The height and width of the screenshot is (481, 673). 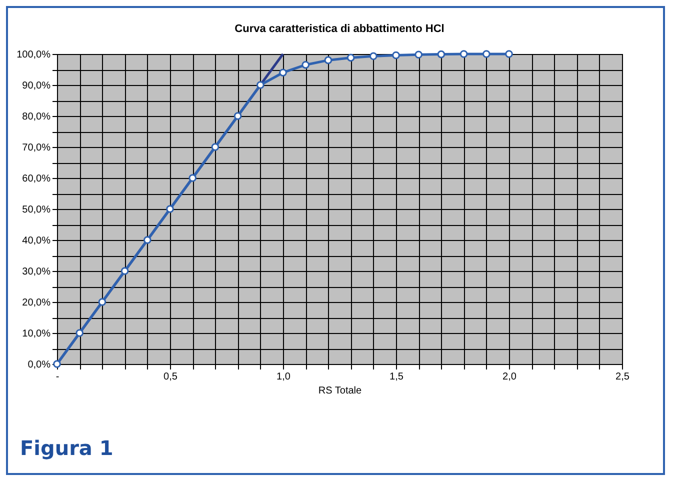 What do you see at coordinates (36, 117) in the screenshot?
I see `y-tick-label: 80,0%` at bounding box center [36, 117].